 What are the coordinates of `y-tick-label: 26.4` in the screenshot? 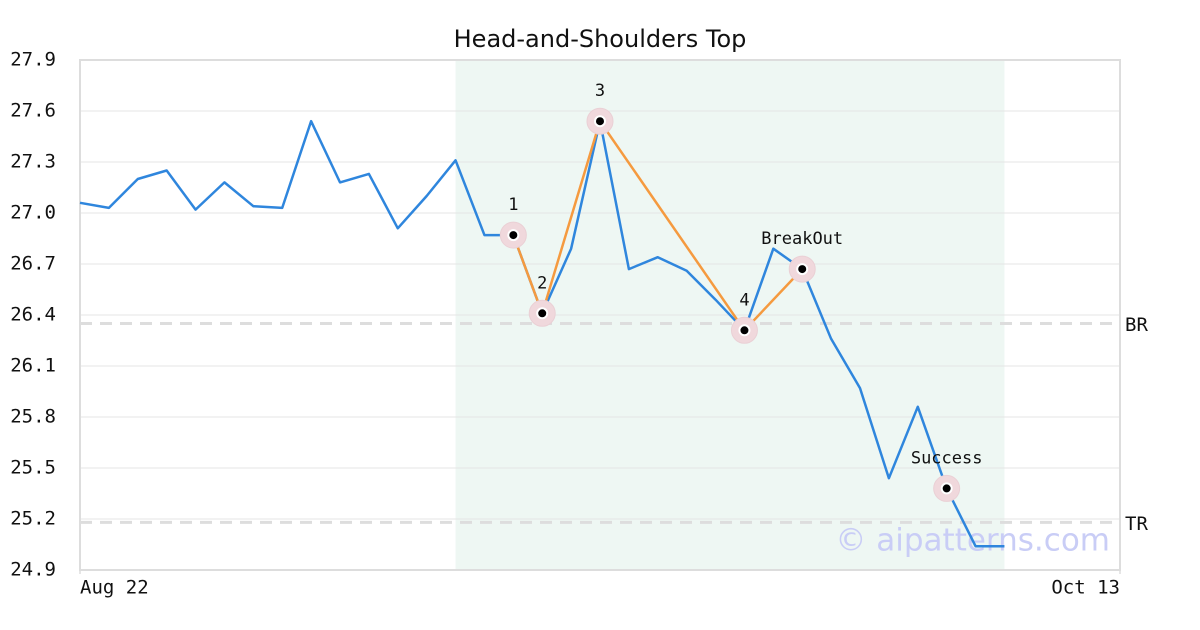 It's located at (33, 315).